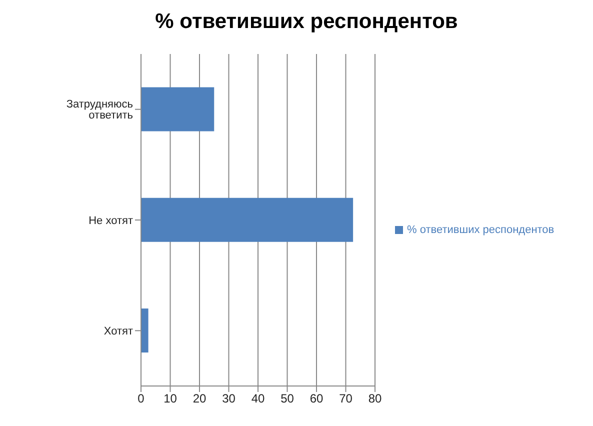 The height and width of the screenshot is (426, 593). I want to click on chart-title: % ответивших респондентов, so click(306, 22).